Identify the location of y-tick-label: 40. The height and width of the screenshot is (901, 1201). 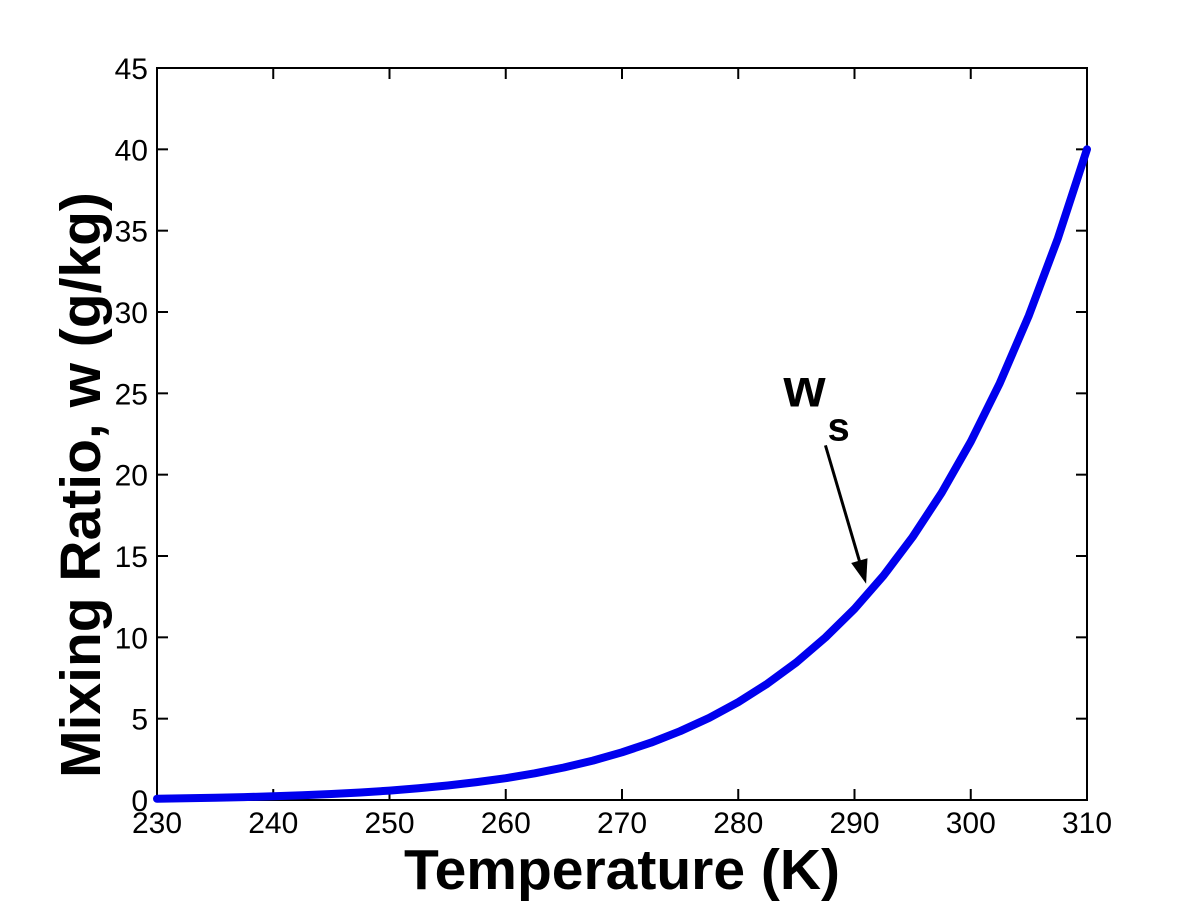
(131, 150).